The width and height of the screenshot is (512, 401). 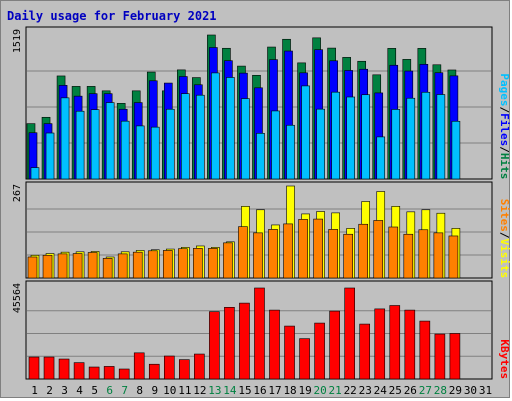 What do you see at coordinates (485, 390) in the screenshot?
I see `x-label-day-31: 31` at bounding box center [485, 390].